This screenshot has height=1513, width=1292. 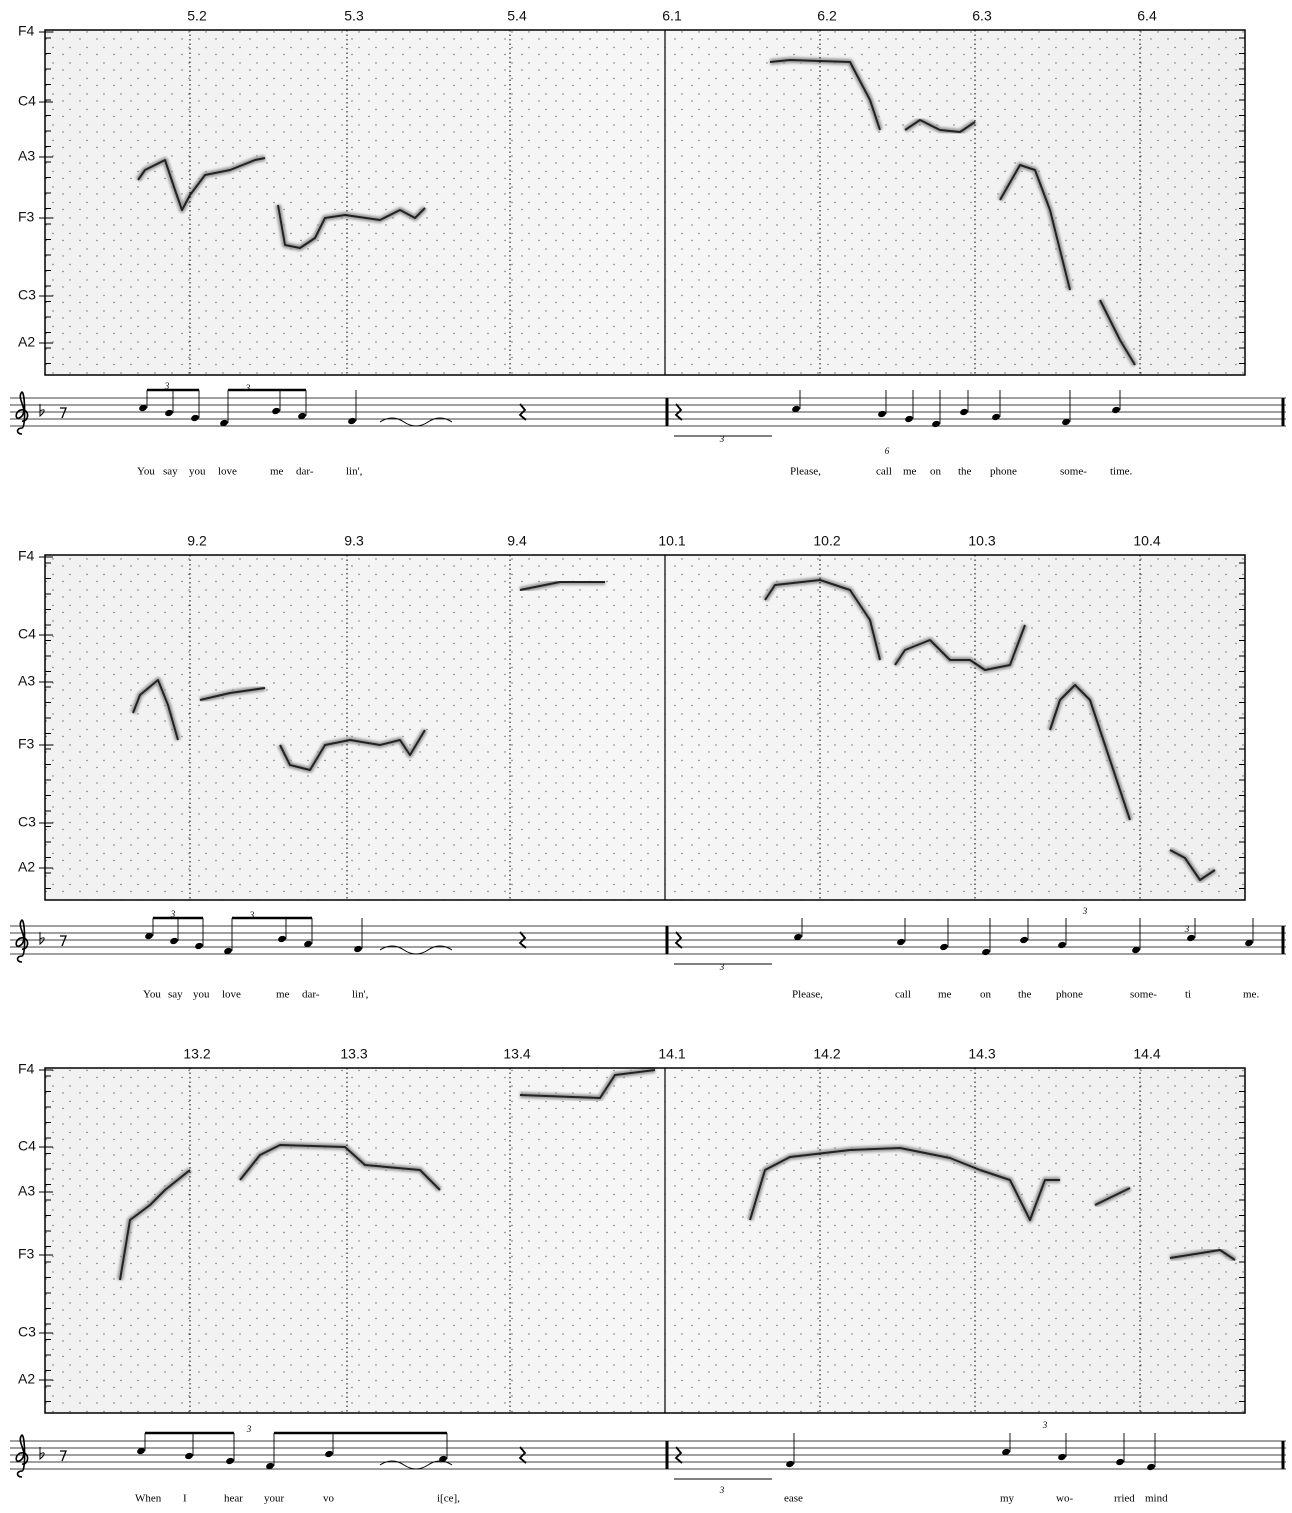 What do you see at coordinates (233, 1499) in the screenshot?
I see `lyric: hear` at bounding box center [233, 1499].